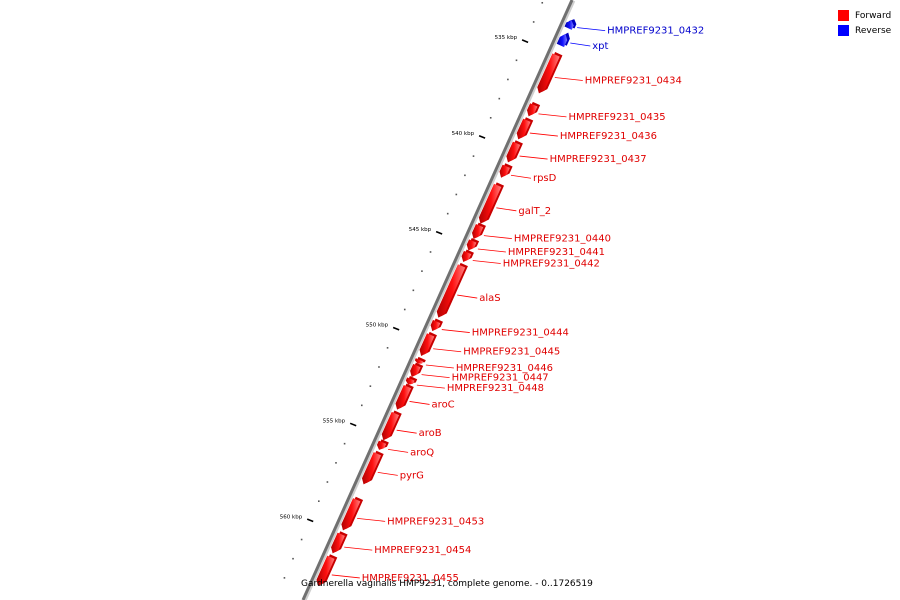 The width and height of the screenshot is (900, 600). Describe the element at coordinates (534, 211) in the screenshot. I see `gene-label: galT_2` at that location.